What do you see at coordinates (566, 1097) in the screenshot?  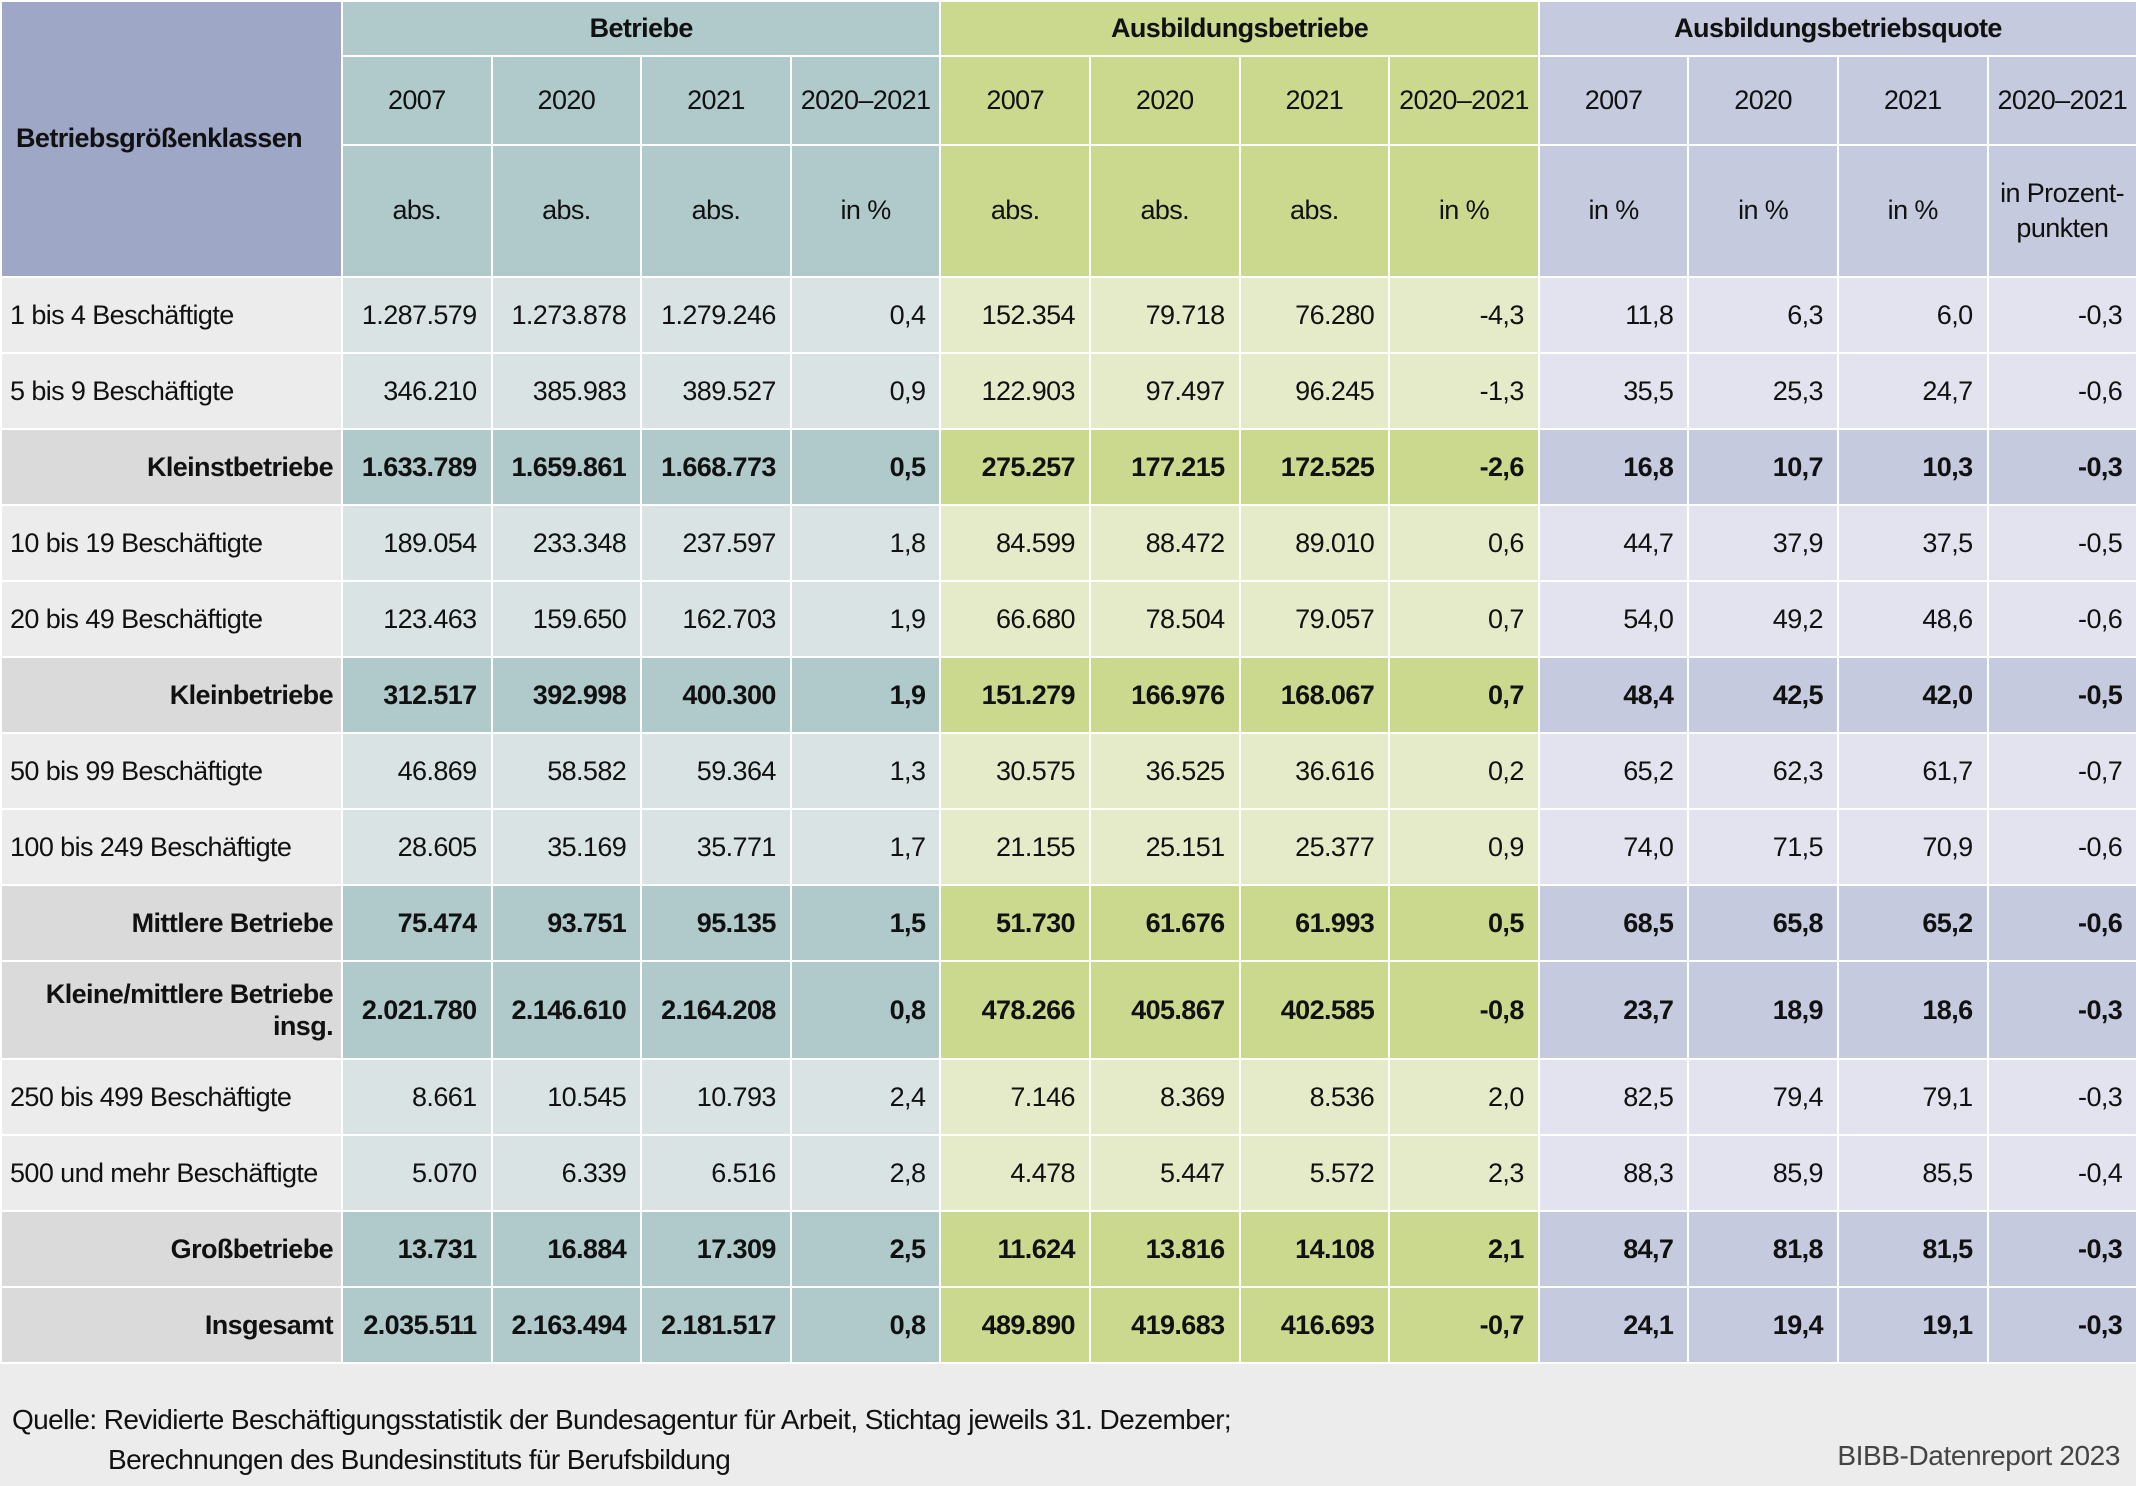 I see `value-cell: 10.545` at bounding box center [566, 1097].